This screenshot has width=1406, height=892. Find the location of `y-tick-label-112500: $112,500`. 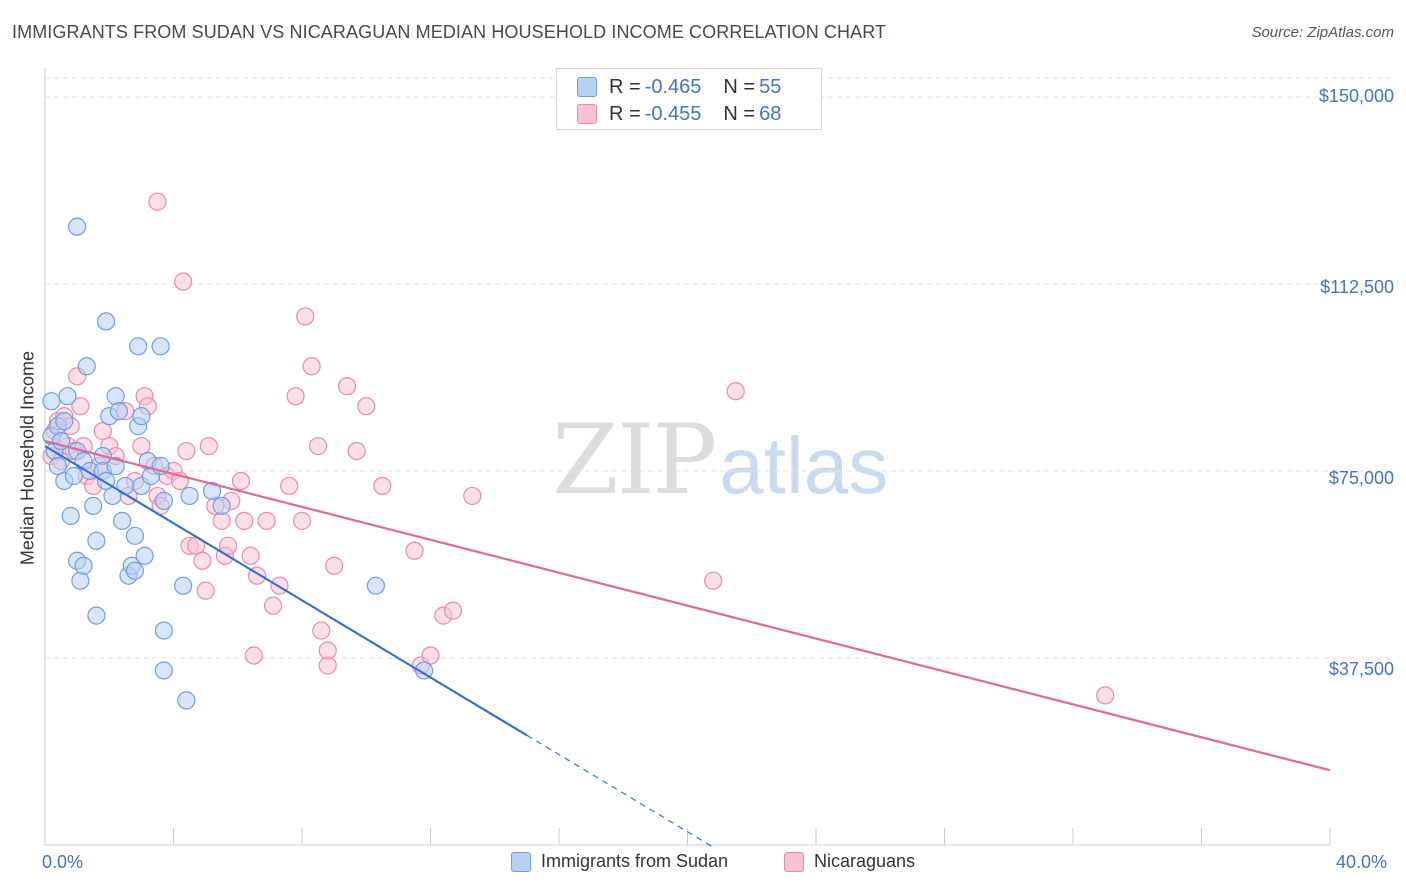

y-tick-label-112500: $112,500 is located at coordinates (1357, 287).